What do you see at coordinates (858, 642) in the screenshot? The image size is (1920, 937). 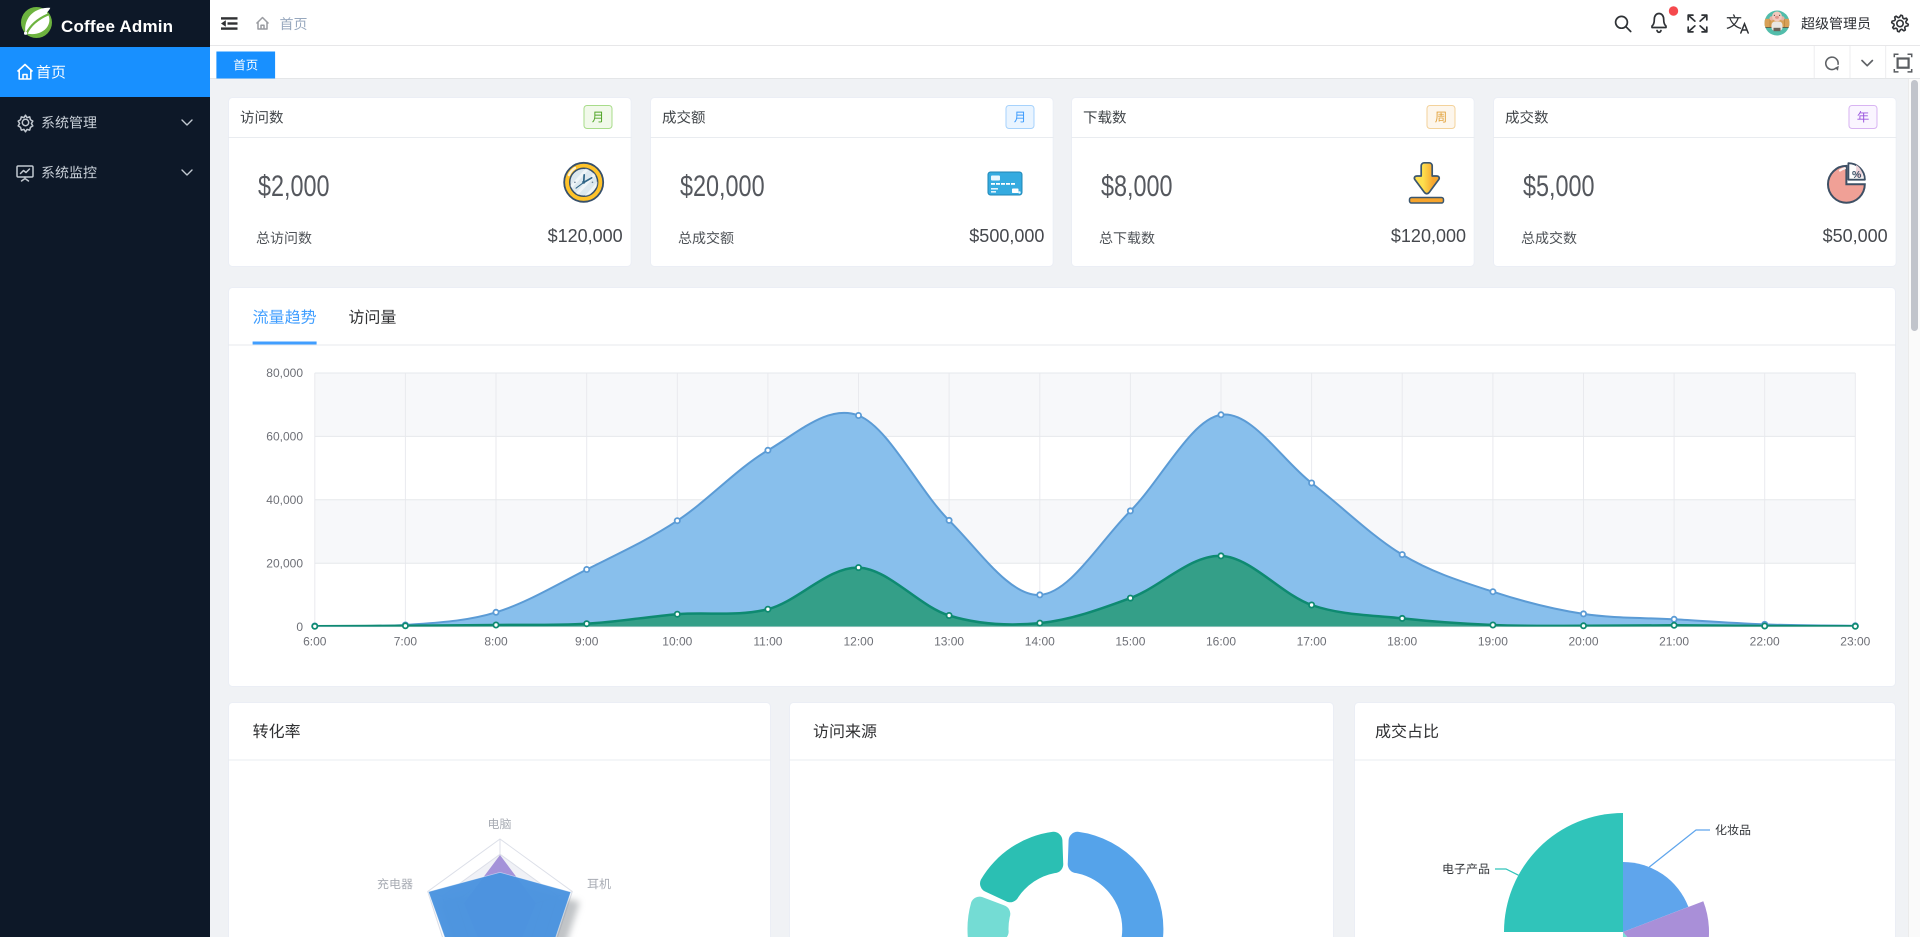 I see `svg-text: 12:00` at bounding box center [858, 642].